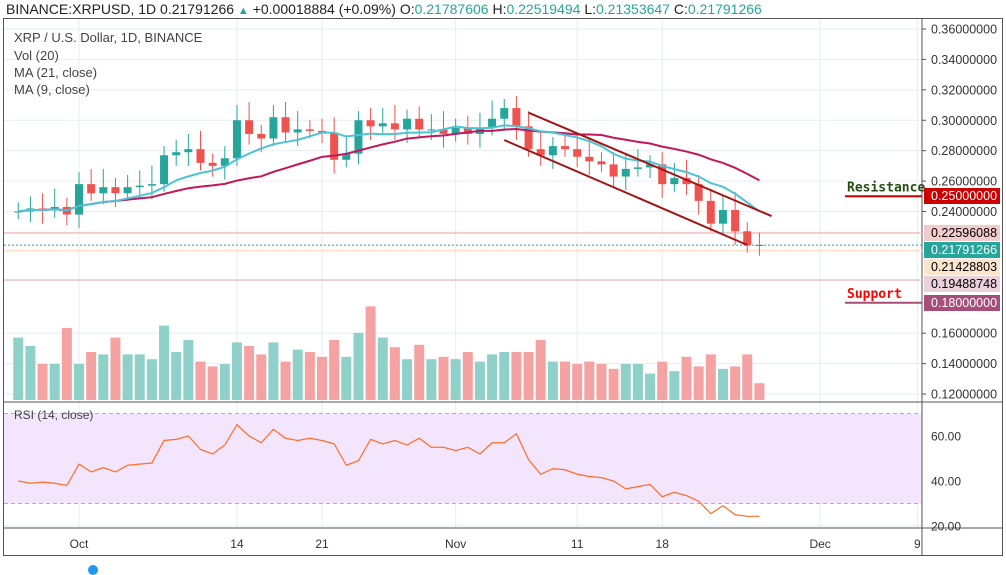 This screenshot has height=575, width=1006. What do you see at coordinates (237, 544) in the screenshot?
I see `time-tick-label: 14` at bounding box center [237, 544].